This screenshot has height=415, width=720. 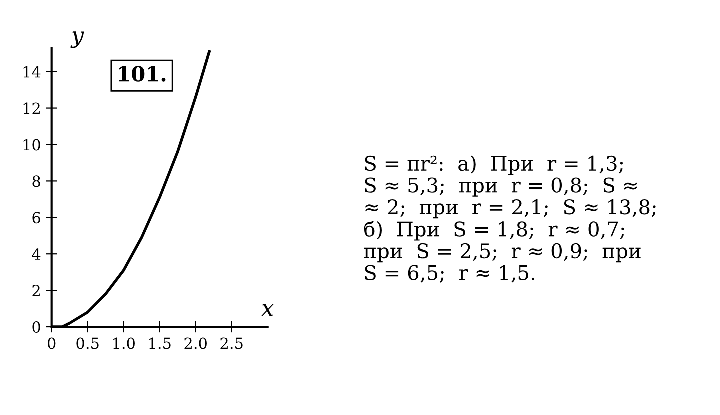 What do you see at coordinates (160, 344) in the screenshot?
I see `x-tick-label: 1.5` at bounding box center [160, 344].